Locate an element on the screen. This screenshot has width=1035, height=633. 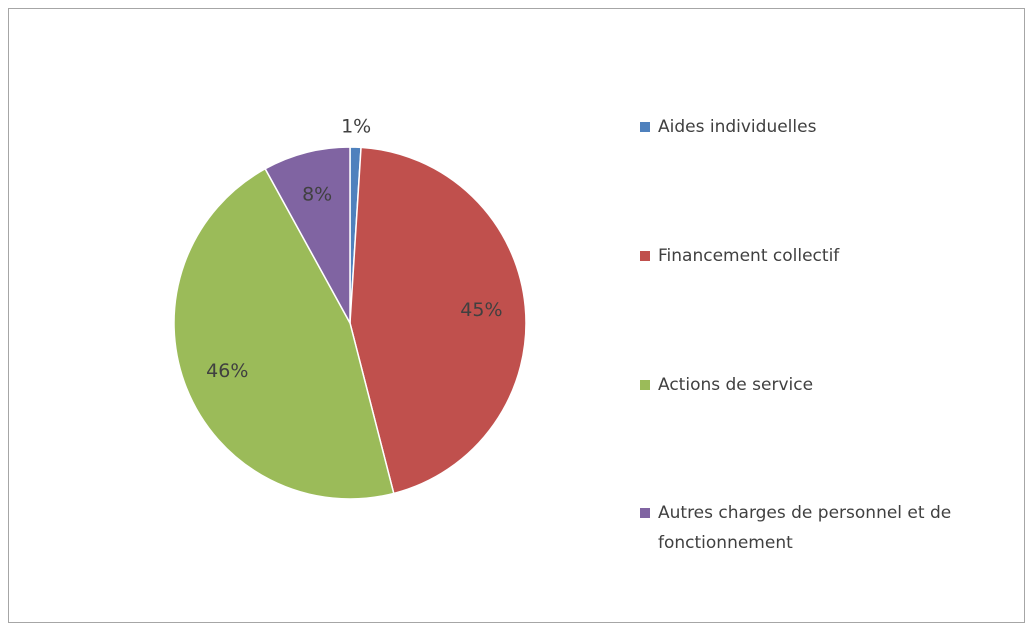
legend-item: Aides individuelles is located at coordinates (810, 127).